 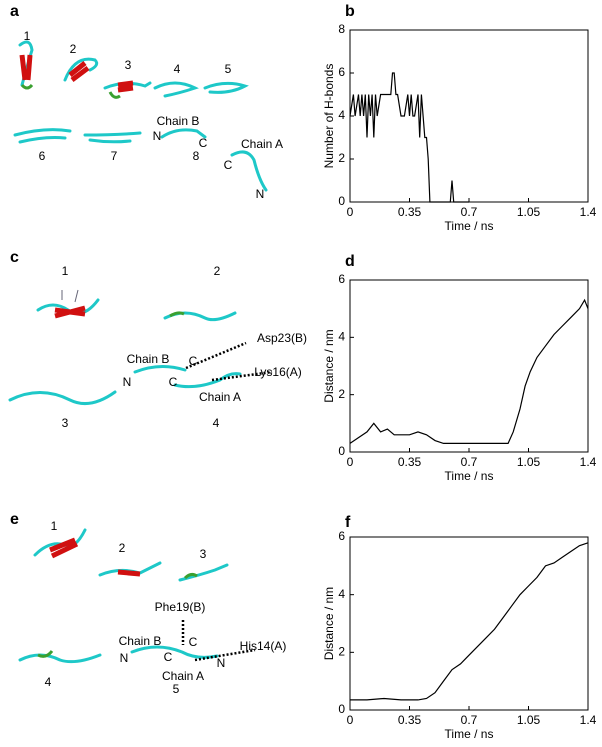 I want to click on panel-letter: e, so click(x=14, y=519).